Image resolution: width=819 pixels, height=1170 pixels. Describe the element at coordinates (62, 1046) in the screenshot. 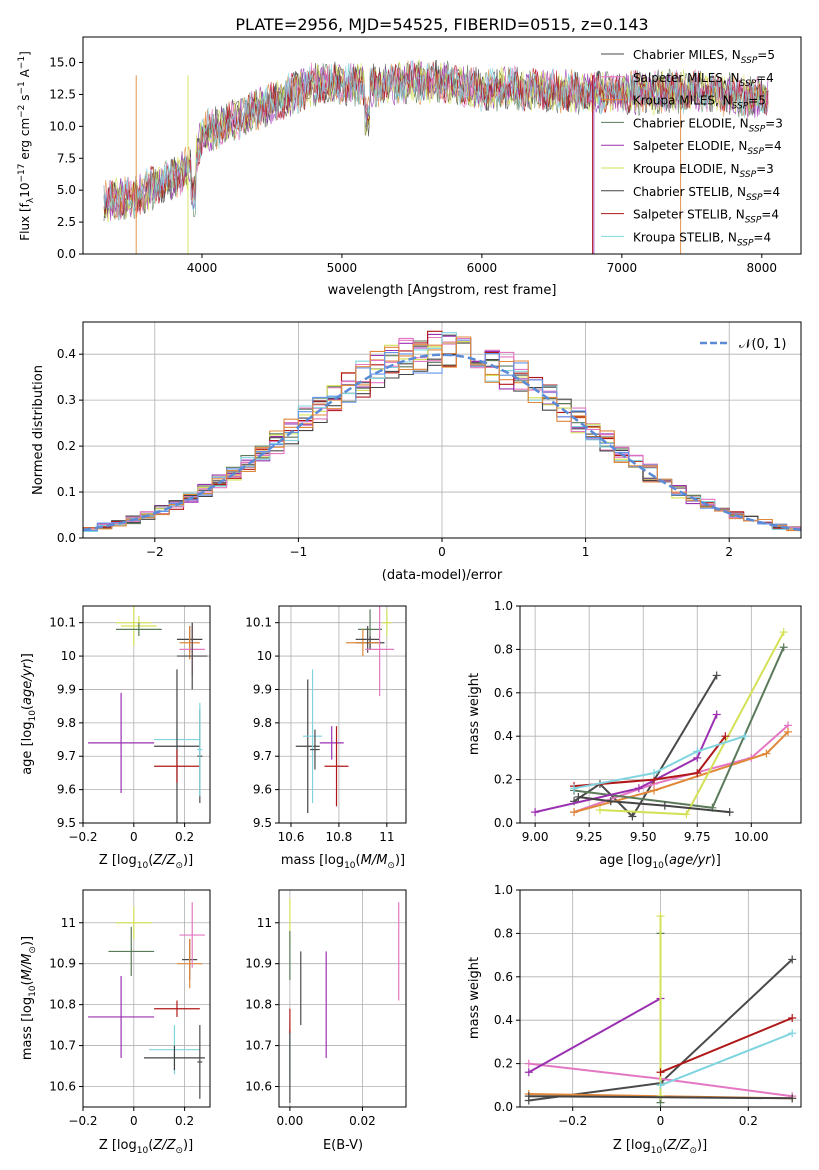

I see `y-tick-label: 10.7` at that location.